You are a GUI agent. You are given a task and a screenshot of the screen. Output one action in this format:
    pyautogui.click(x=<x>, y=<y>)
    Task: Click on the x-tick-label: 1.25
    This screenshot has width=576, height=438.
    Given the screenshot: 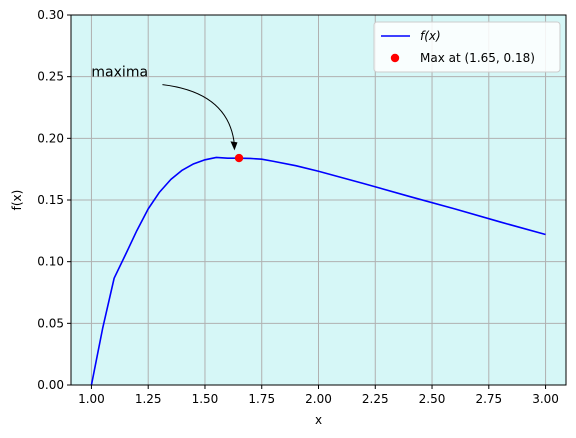 What is the action you would take?
    pyautogui.click(x=148, y=399)
    